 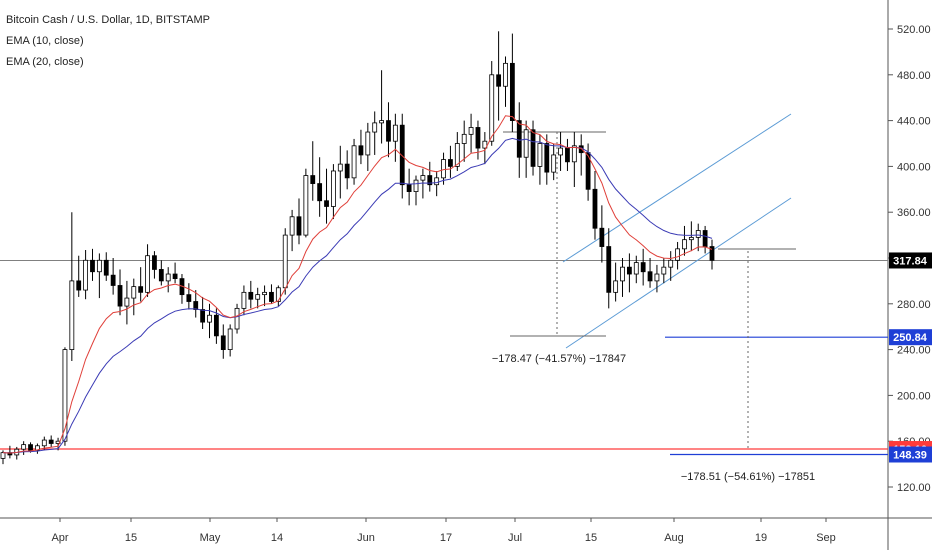 I want to click on time-tick-label: Apr, so click(x=59, y=538).